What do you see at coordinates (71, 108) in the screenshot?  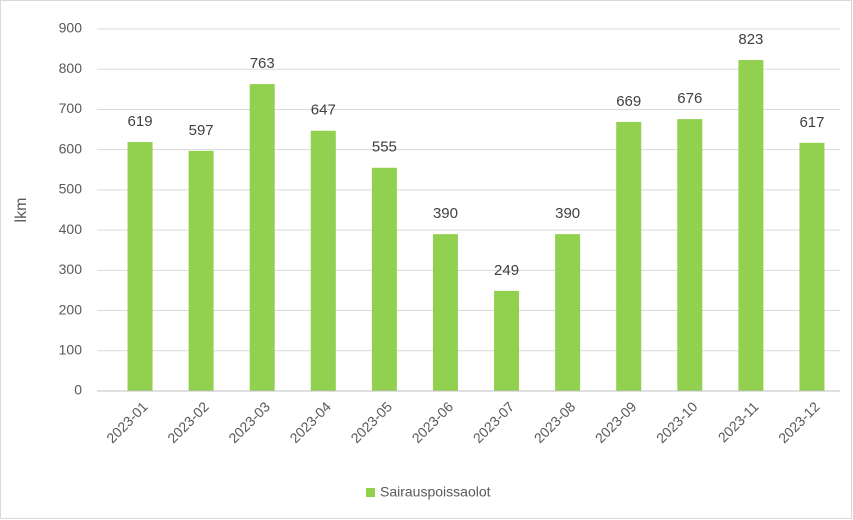 I see `y-tick-label: 700` at bounding box center [71, 108].